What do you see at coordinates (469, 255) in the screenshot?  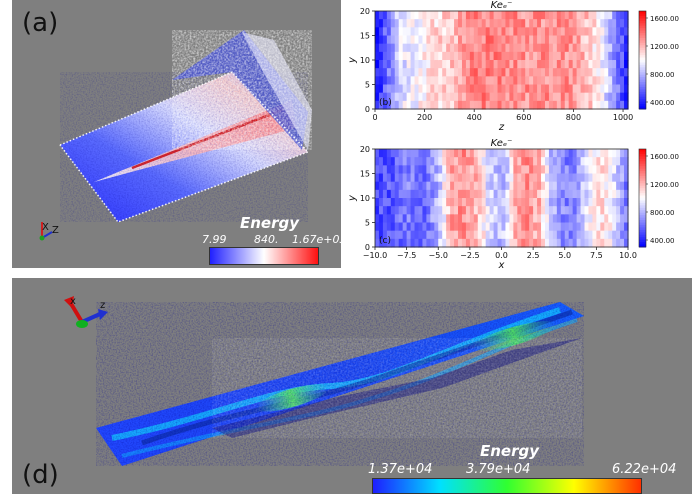 I see `panel-c-xtick-label: −2.5` at bounding box center [469, 255].